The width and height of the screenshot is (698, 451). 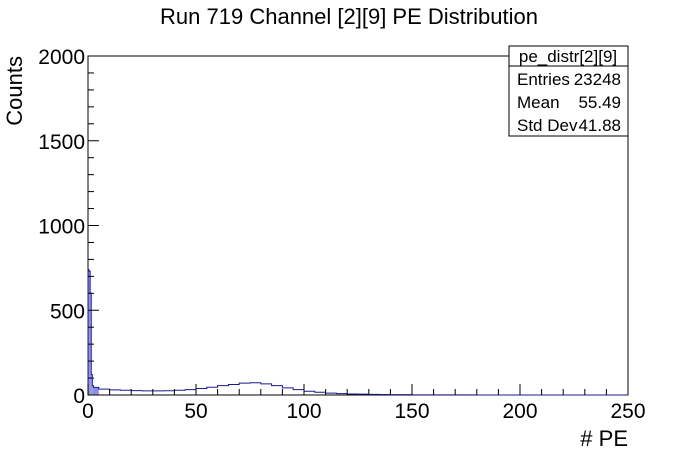 I want to click on x-axis: 0 50 100 150 200 250, so click(x=364, y=403).